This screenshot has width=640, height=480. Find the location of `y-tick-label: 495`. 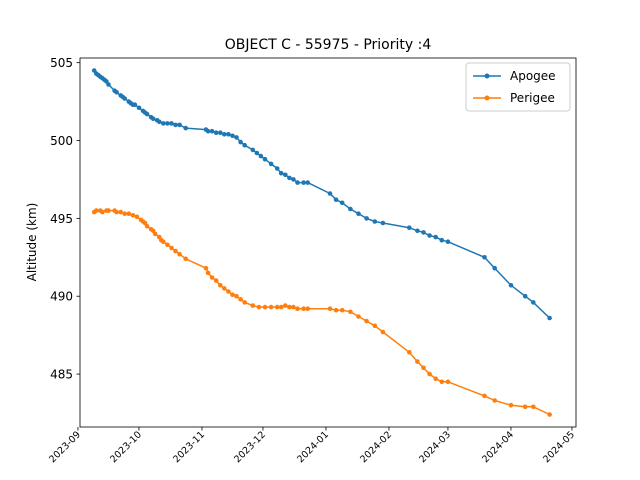

y-tick-label: 495 is located at coordinates (61, 219).